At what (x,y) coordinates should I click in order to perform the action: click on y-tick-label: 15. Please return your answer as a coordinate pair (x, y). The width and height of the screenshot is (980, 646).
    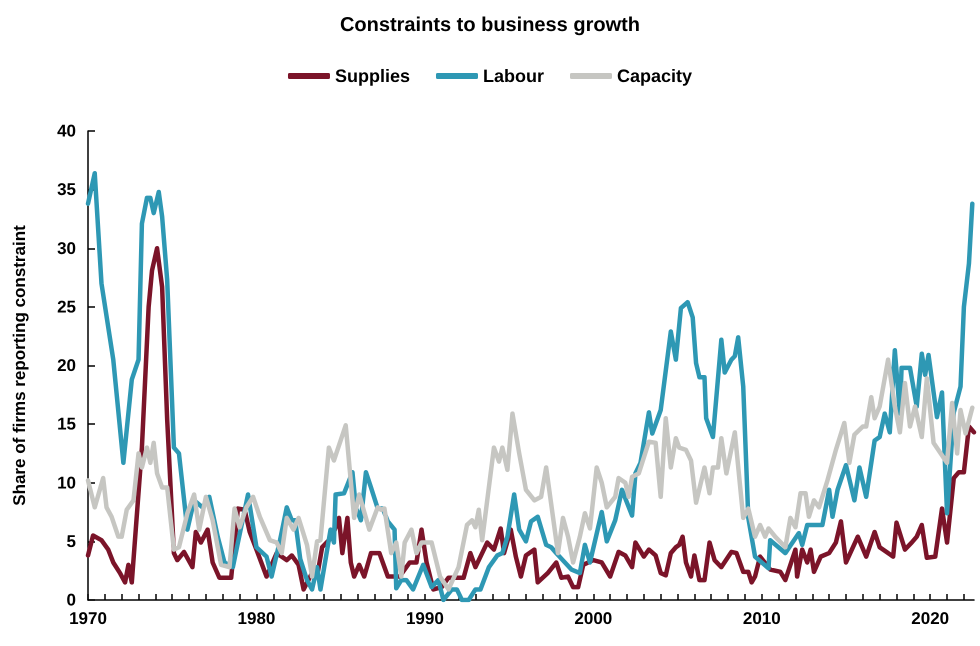
    Looking at the image, I should click on (66, 424).